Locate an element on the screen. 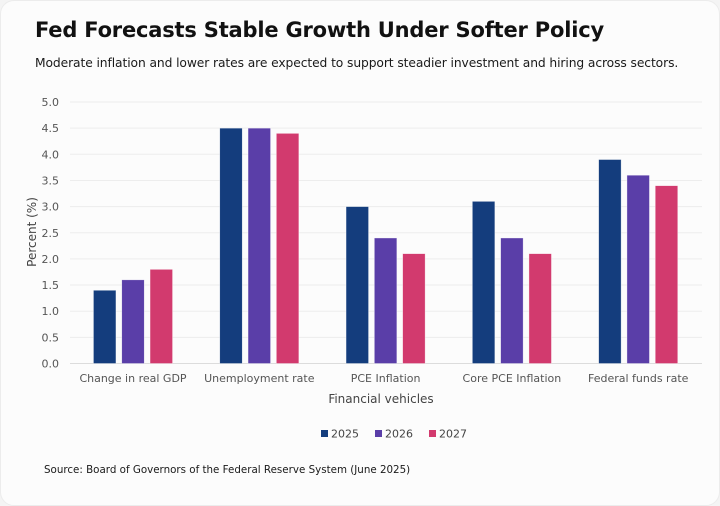 Image resolution: width=720 pixels, height=506 pixels. legend-item-2026: 2026 is located at coordinates (394, 434).